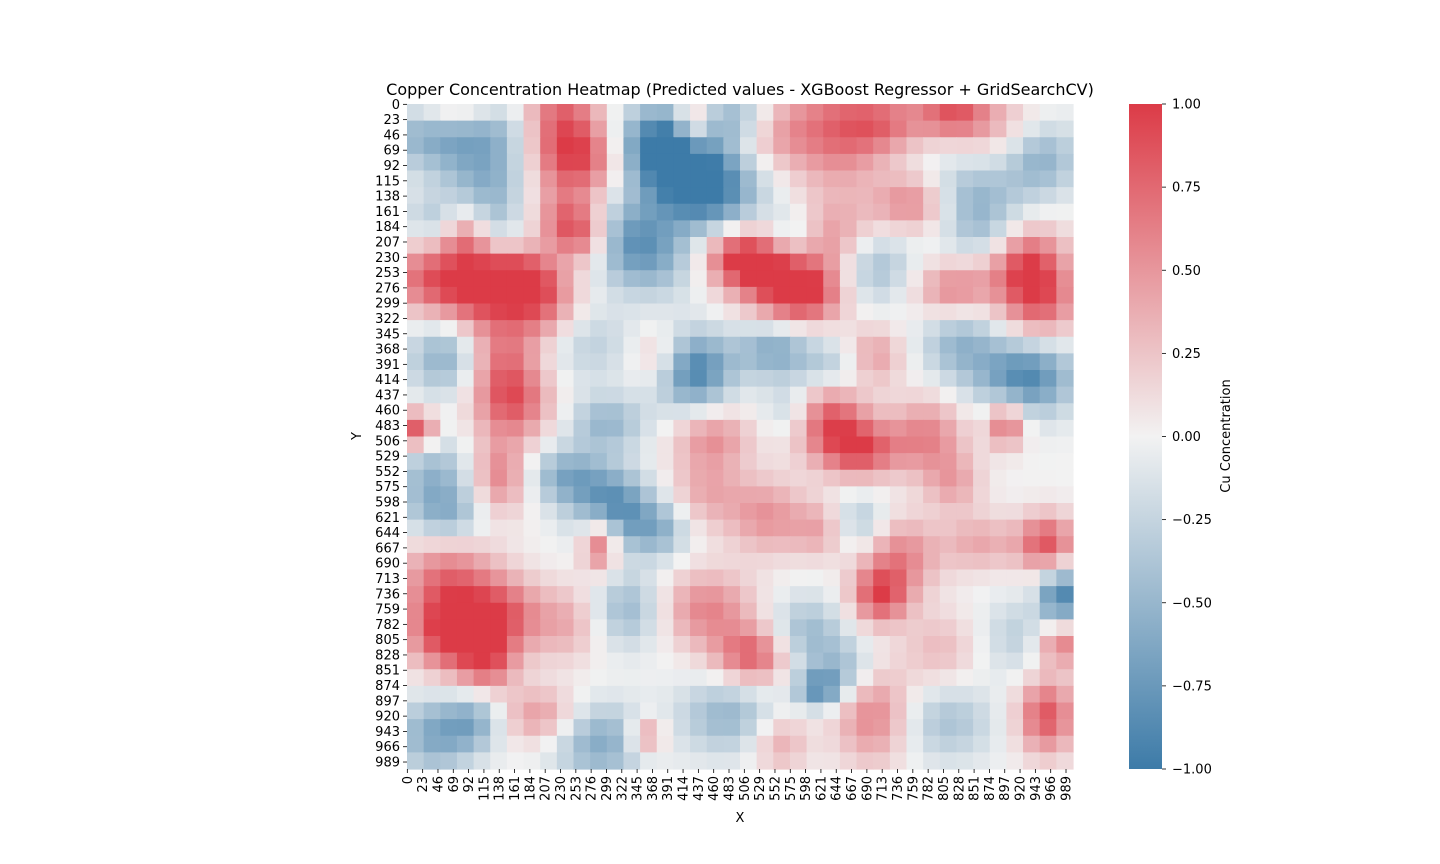 The image size is (1440, 864). Describe the element at coordinates (387, 640) in the screenshot. I see `y-tick-label: 805` at that location.